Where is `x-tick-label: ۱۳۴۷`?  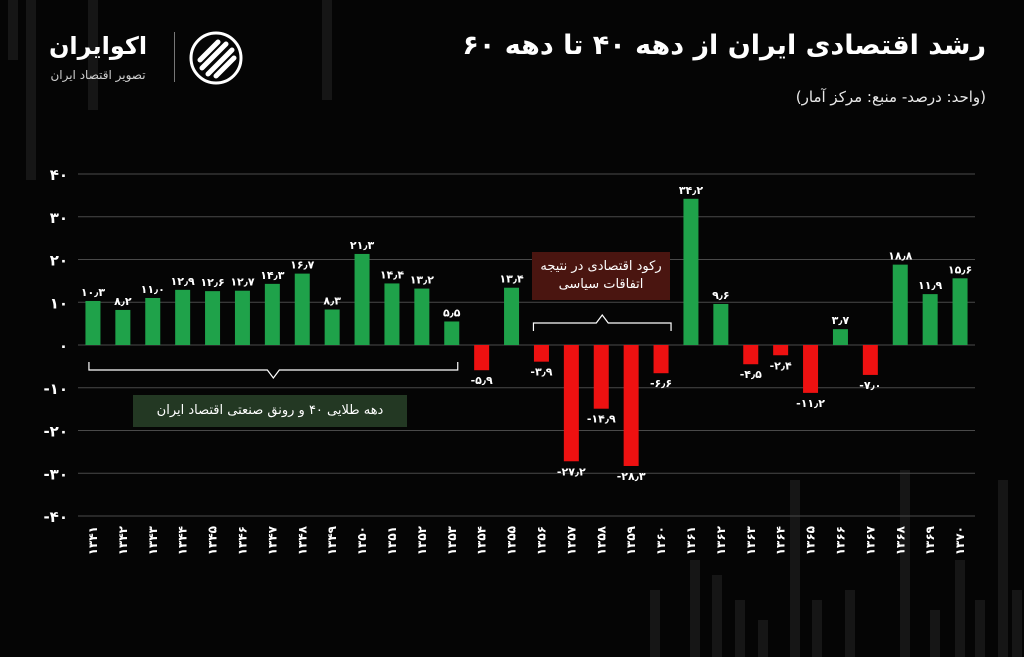
x-tick-label: ۱۳۴۷ is located at coordinates (272, 540).